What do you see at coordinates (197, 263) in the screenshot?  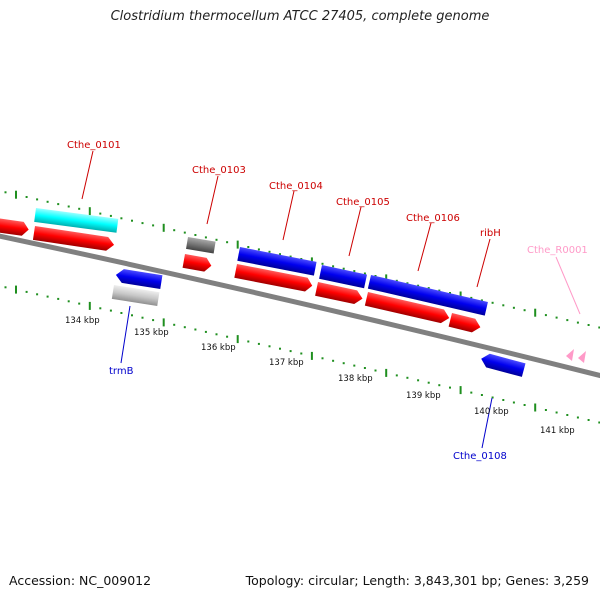 I see `feature-cthe-0103-cds` at bounding box center [197, 263].